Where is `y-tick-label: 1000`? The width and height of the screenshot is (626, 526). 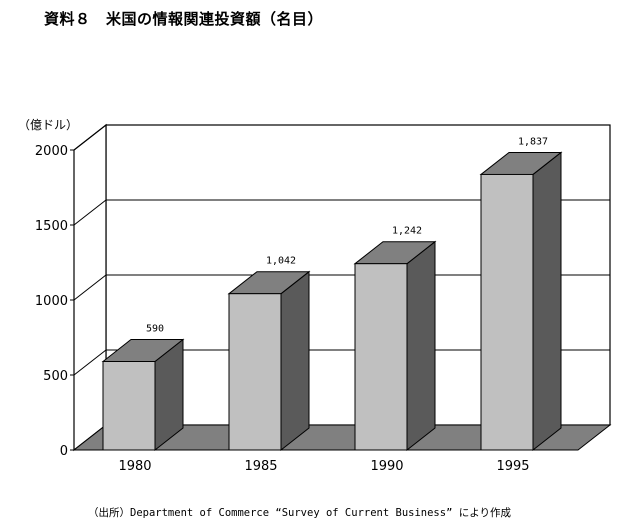 y-tick-label: 1000 is located at coordinates (51, 301).